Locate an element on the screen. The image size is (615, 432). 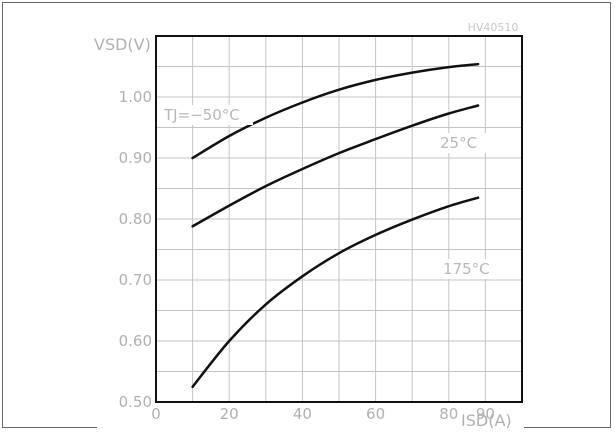
x-tick-label: 60 is located at coordinates (375, 414).